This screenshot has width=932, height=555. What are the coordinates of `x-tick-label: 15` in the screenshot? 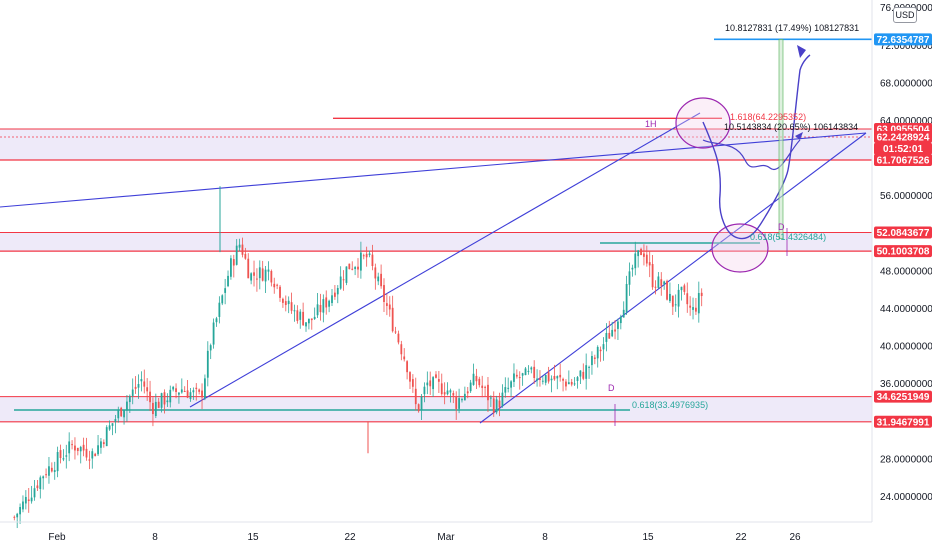 It's located at (648, 537).